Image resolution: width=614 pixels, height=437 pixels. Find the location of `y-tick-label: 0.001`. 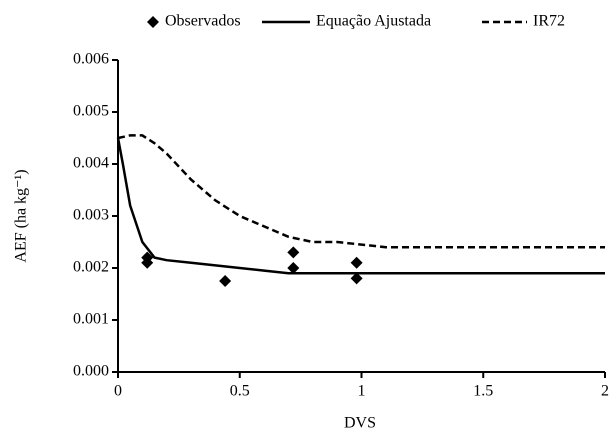

y-tick-label: 0.001 is located at coordinates (91, 319).